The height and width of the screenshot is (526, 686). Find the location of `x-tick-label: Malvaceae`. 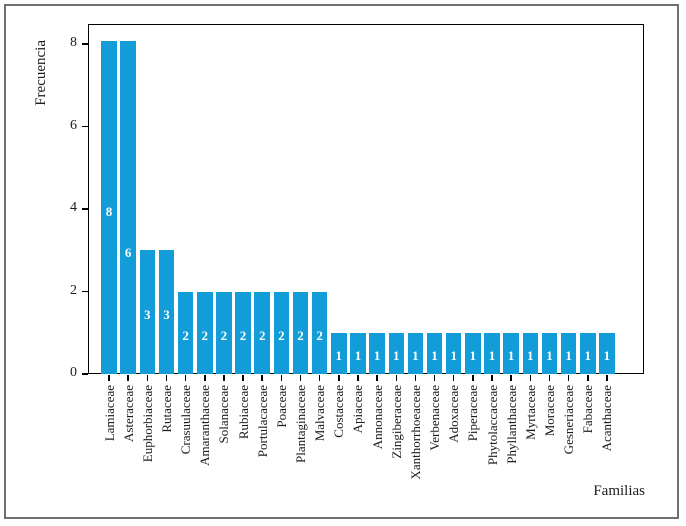

x-tick-label: Malvaceae is located at coordinates (320, 413).